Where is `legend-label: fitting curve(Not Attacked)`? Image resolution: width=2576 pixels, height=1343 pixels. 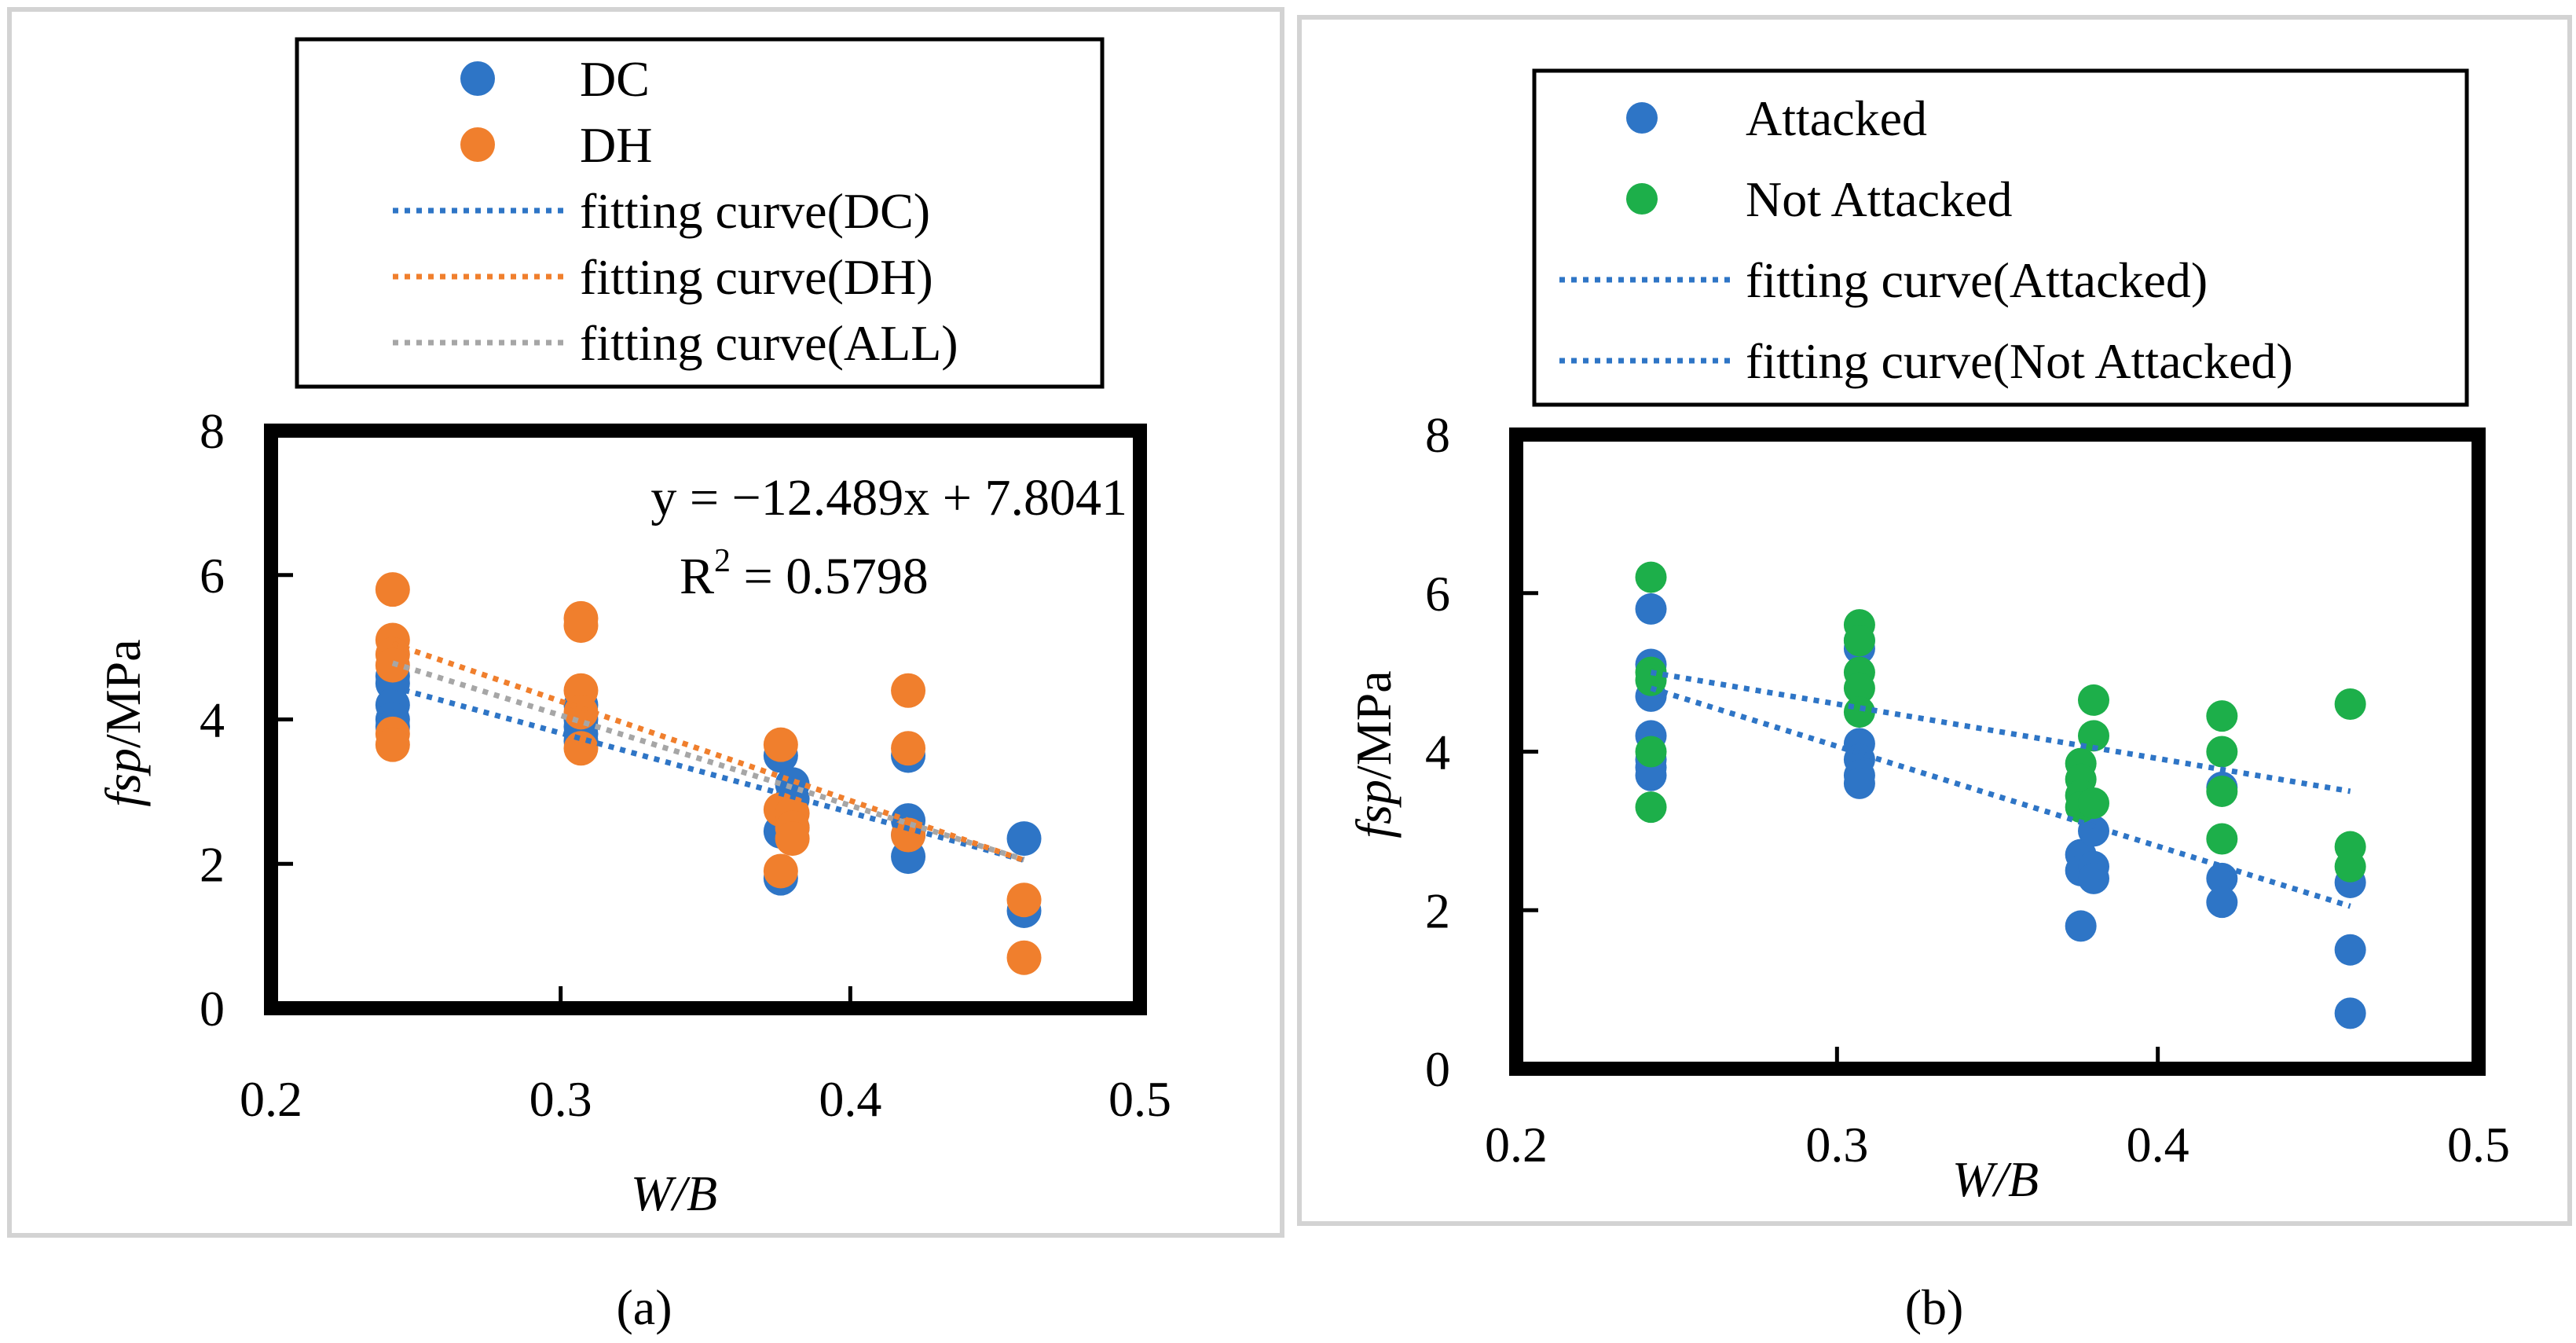 legend-label: fitting curve(Not Attacked) is located at coordinates (2019, 361).